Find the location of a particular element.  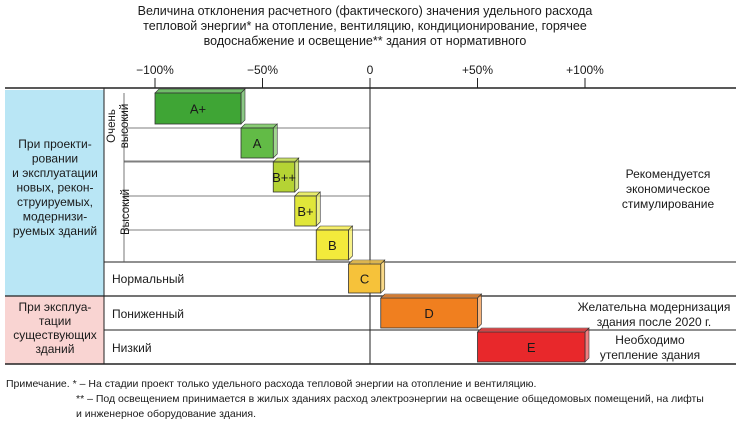

group-label-existing-line: существующих is located at coordinates (55, 335).